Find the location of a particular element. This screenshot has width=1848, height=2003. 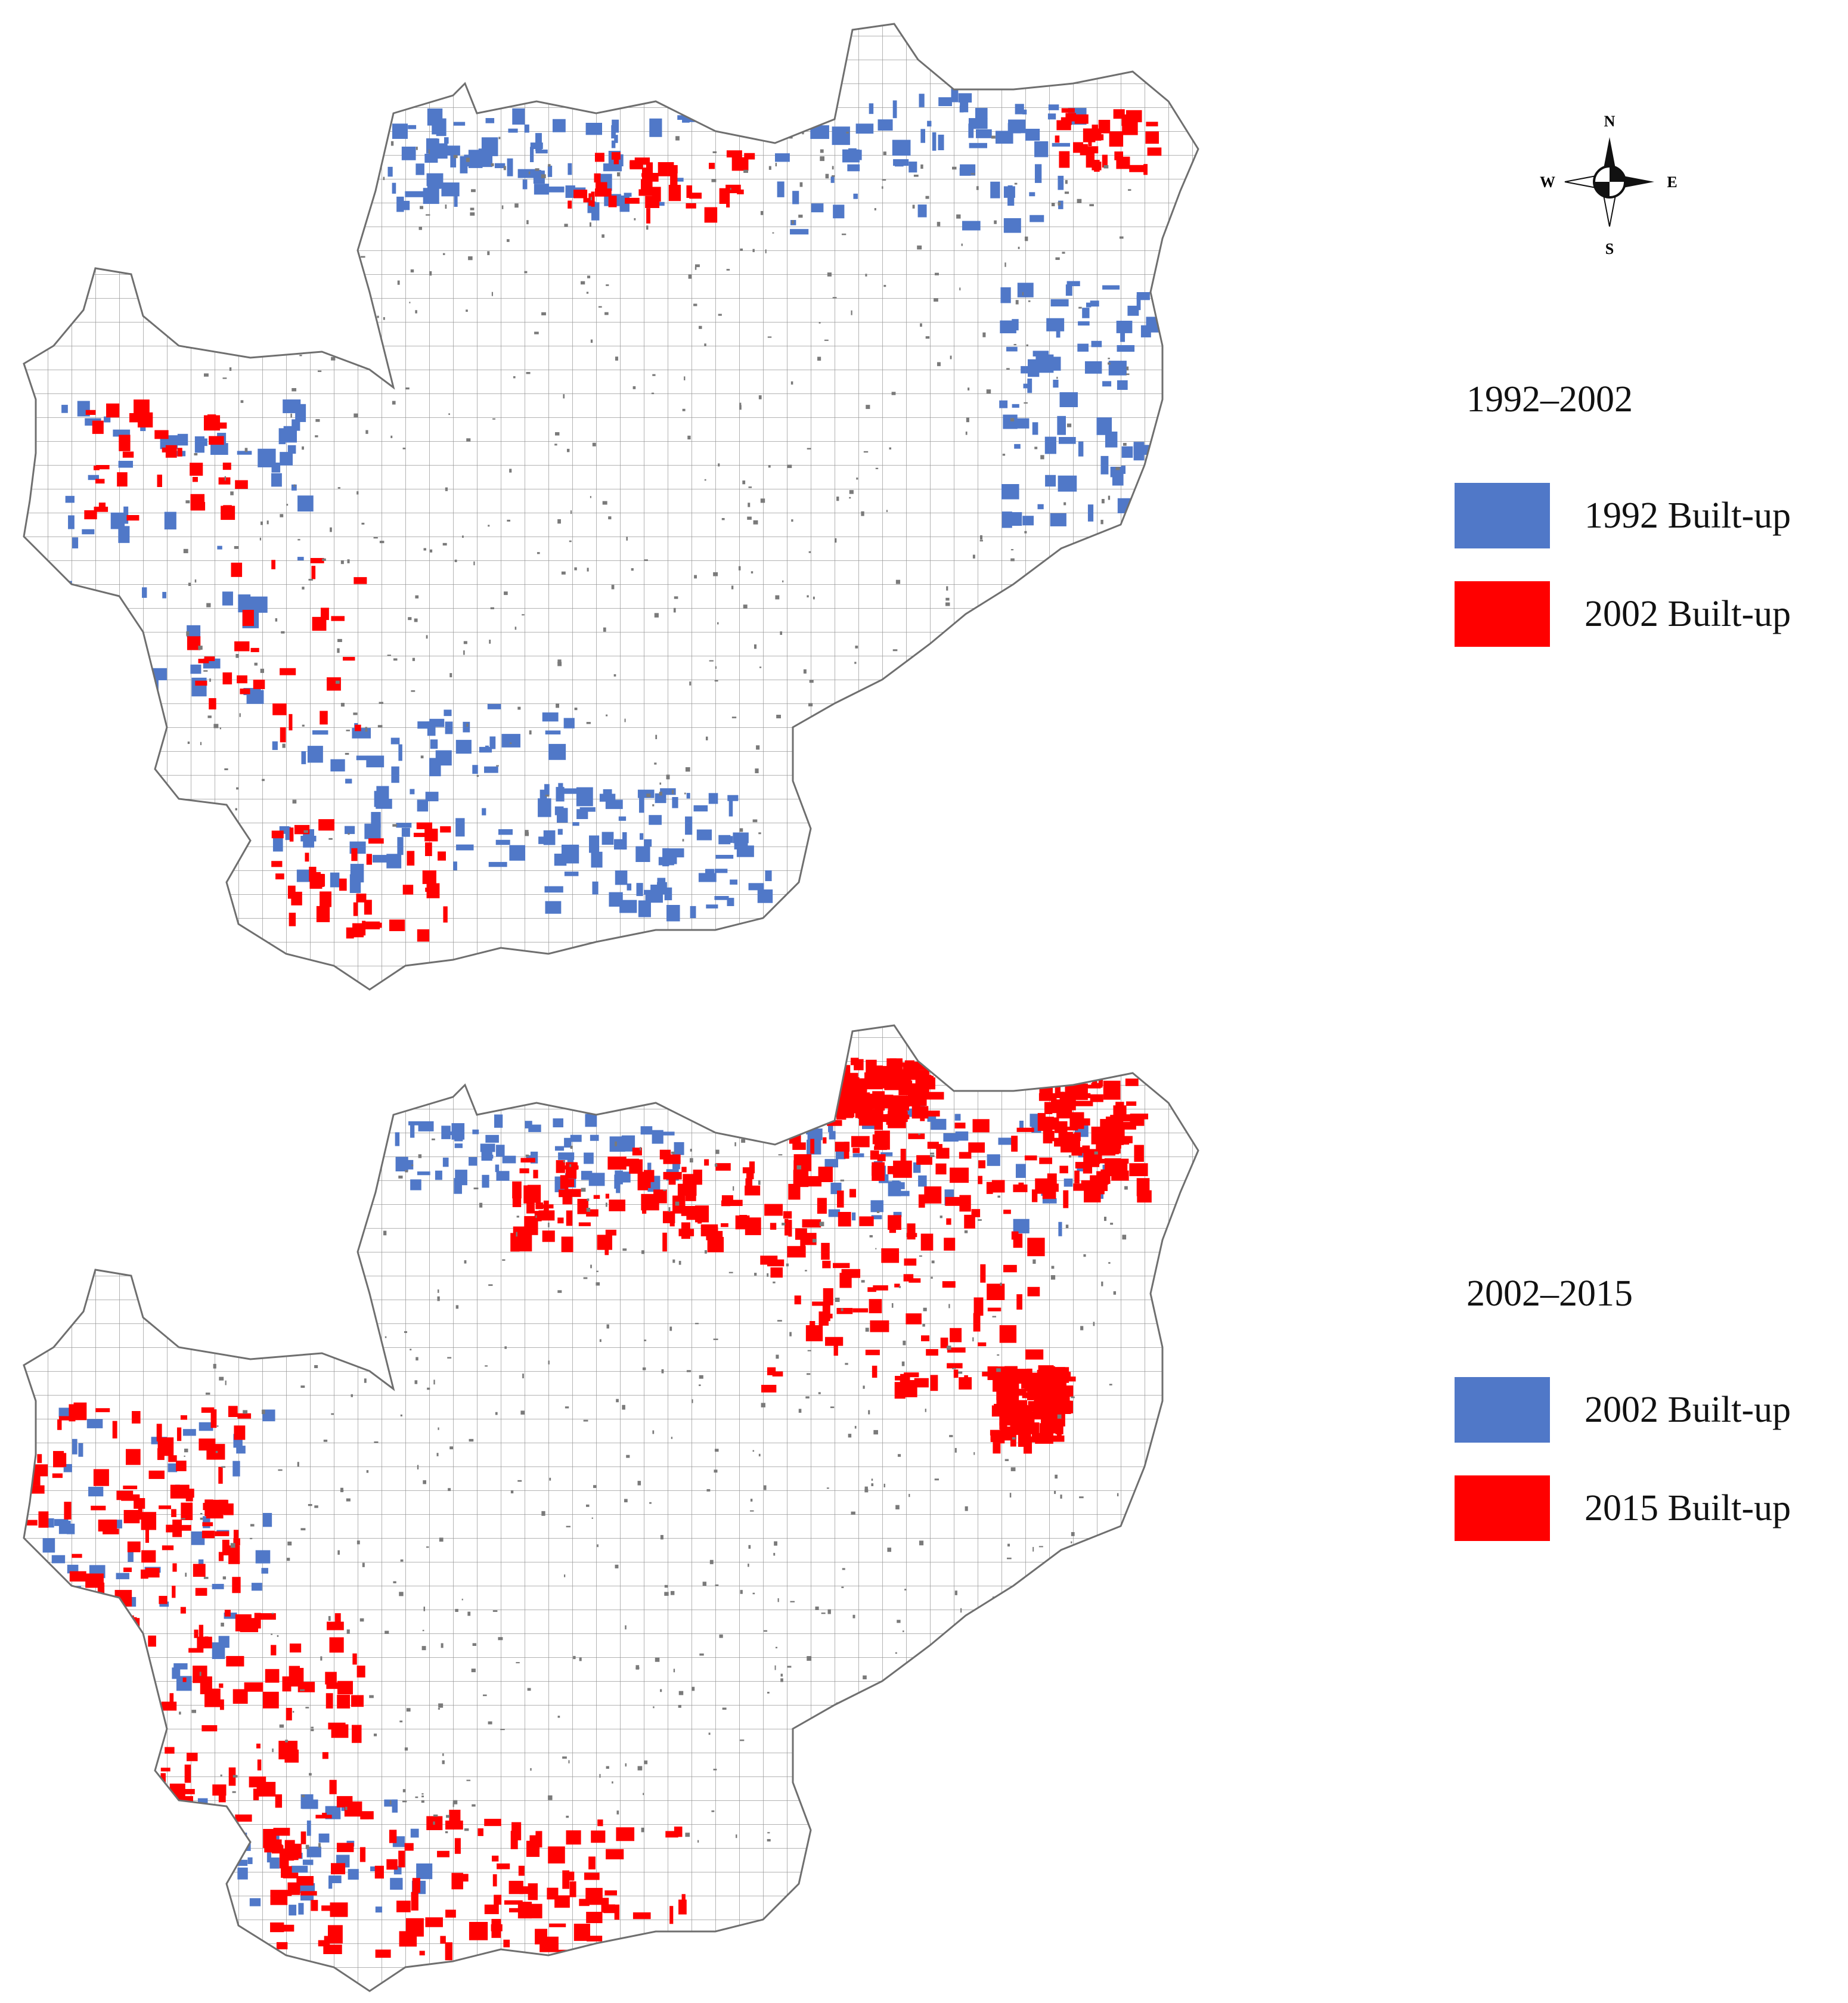

legend-title: 2002–2015 is located at coordinates (1549, 1293).